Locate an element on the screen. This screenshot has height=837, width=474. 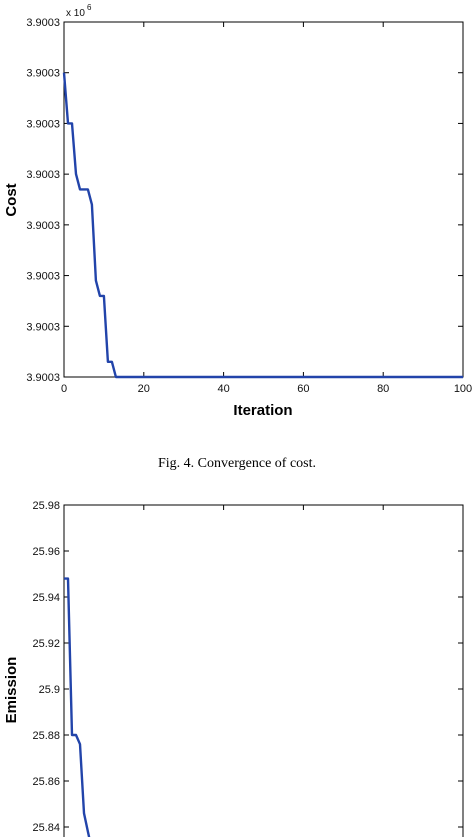
cost-y-multiplier: x 10 6 is located at coordinates (79, 11).